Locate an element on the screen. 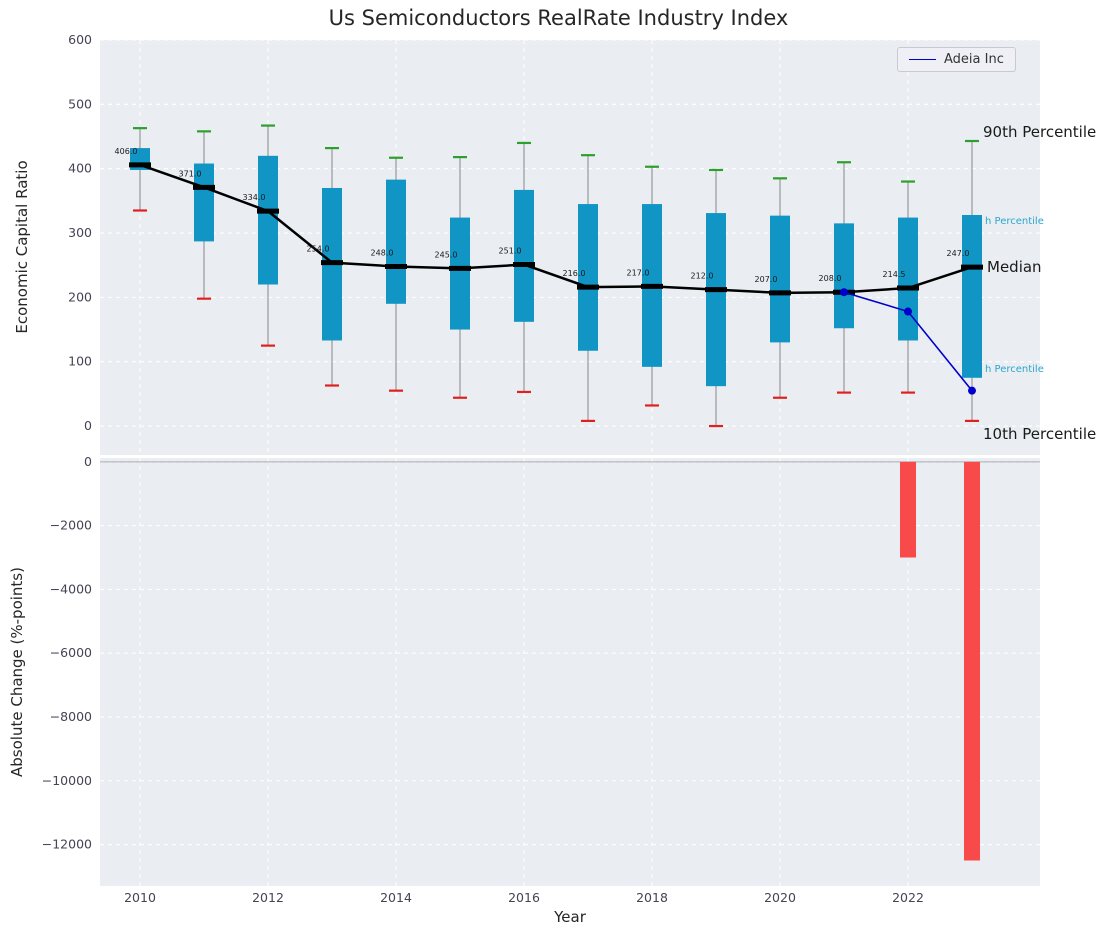 This screenshot has height=942, width=1117. svg-text: 2014 is located at coordinates (396, 897).